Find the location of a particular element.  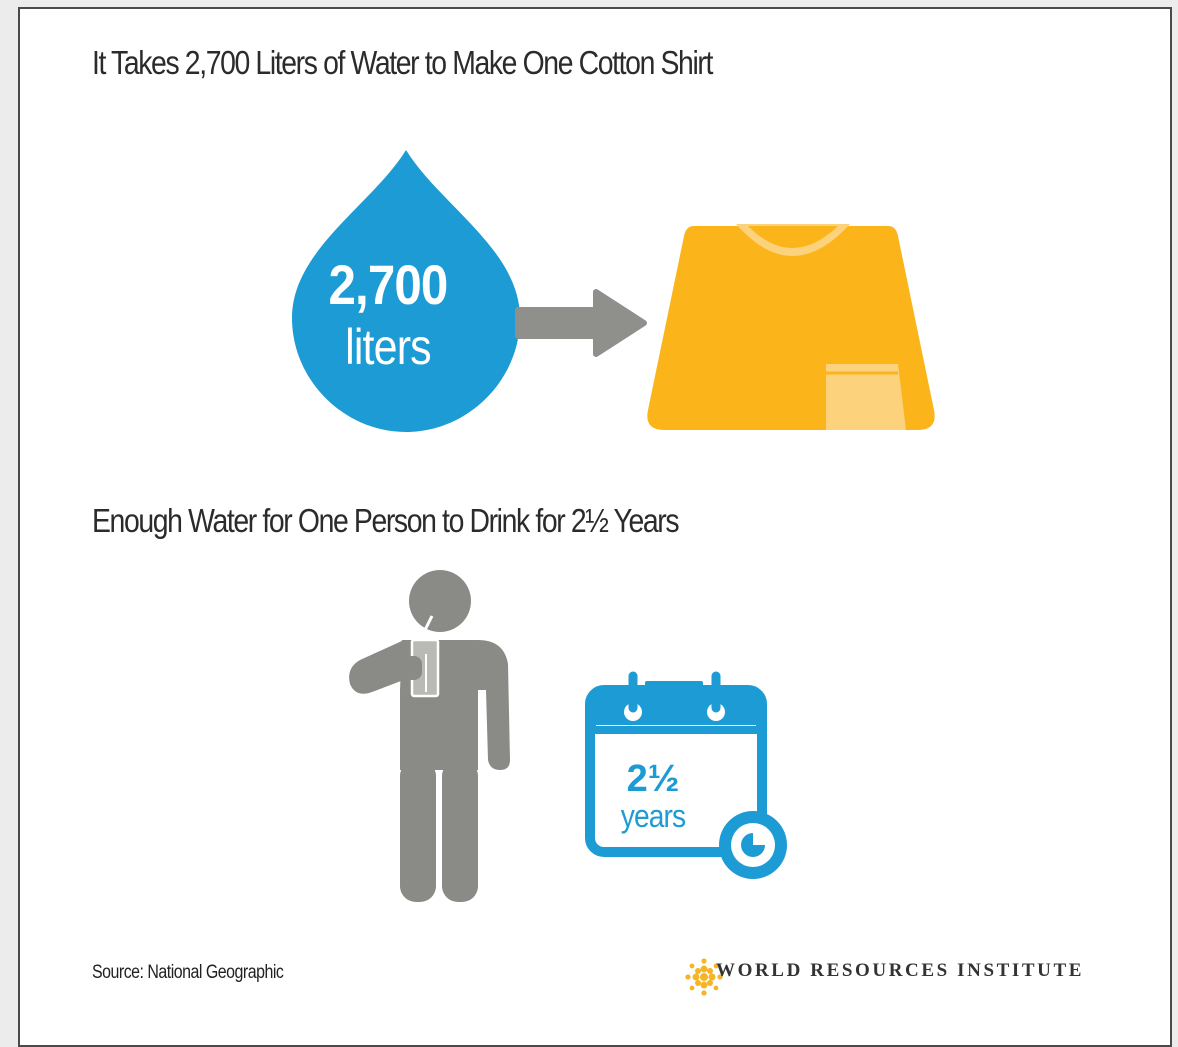

organization-name: WORLD RESOURCES INSTITUTE is located at coordinates (900, 970).